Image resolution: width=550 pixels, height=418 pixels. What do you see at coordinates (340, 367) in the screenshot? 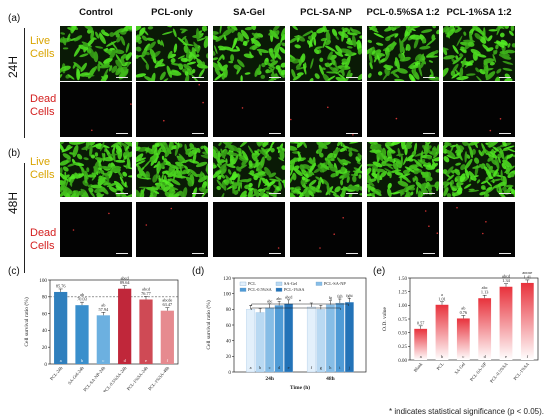
I see `bar-letter: i` at bounding box center [340, 367].